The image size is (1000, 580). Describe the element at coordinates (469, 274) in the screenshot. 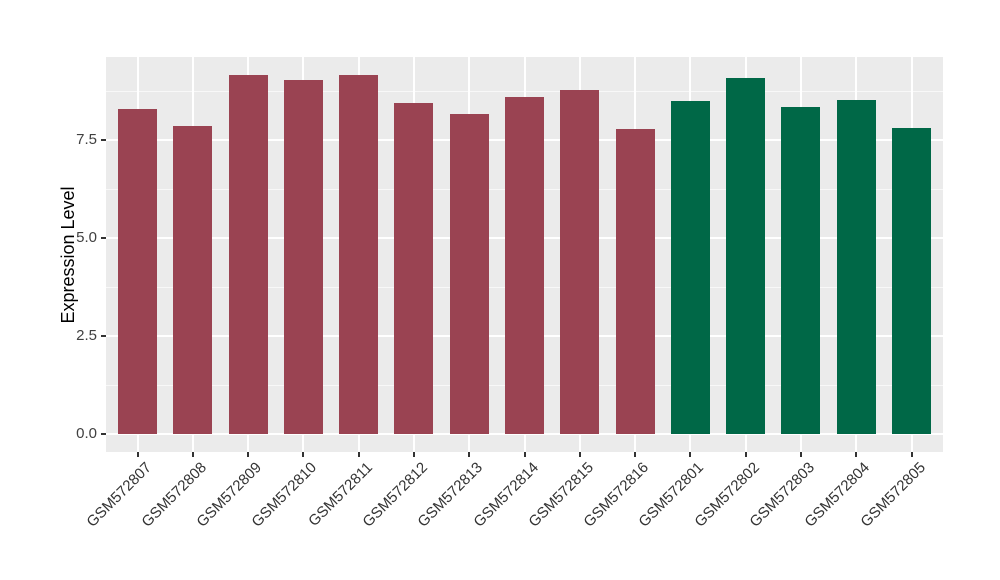

I see `bar-GSM572813` at that location.